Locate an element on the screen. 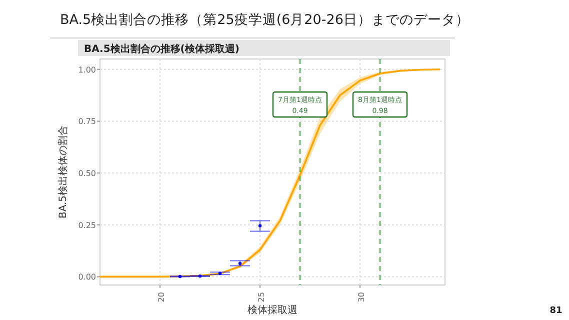 The height and width of the screenshot is (320, 569). y-tick-label: 0.75 is located at coordinates (87, 121).